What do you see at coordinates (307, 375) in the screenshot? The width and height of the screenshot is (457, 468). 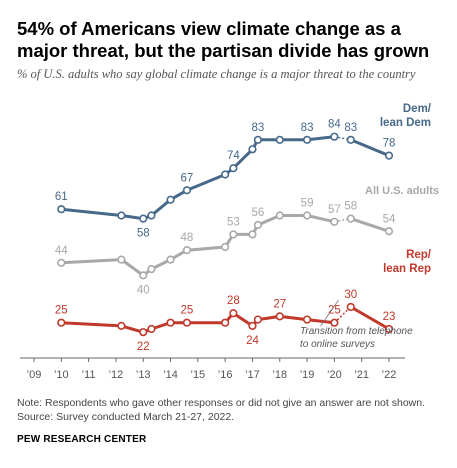 I see `x-tick-label: ’19` at bounding box center [307, 375].